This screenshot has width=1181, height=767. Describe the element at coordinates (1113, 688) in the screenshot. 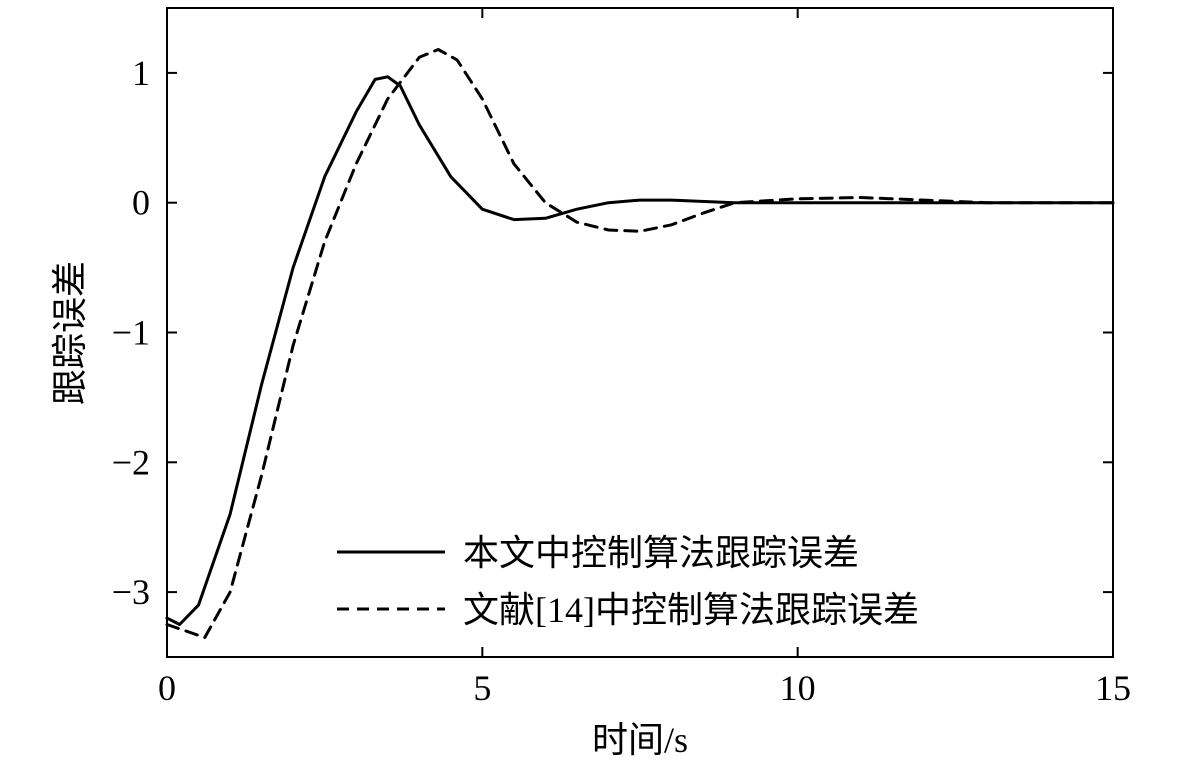

I see `x-tick-label: 15` at that location.